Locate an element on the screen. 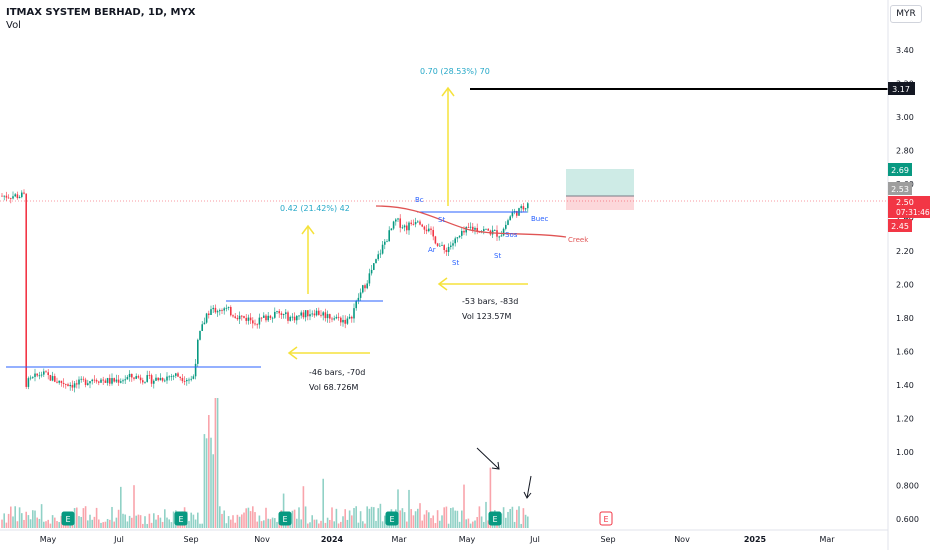 This screenshot has height=550, width=932. svg-text: 3.17 is located at coordinates (901, 89).